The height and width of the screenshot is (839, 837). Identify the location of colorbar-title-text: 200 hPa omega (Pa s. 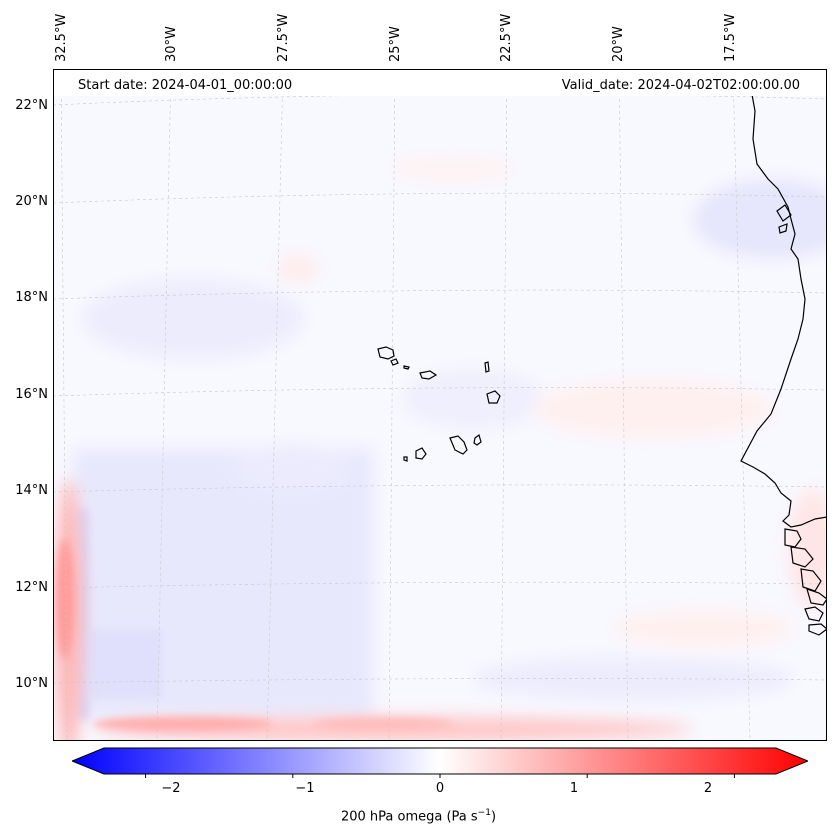
(409, 817).